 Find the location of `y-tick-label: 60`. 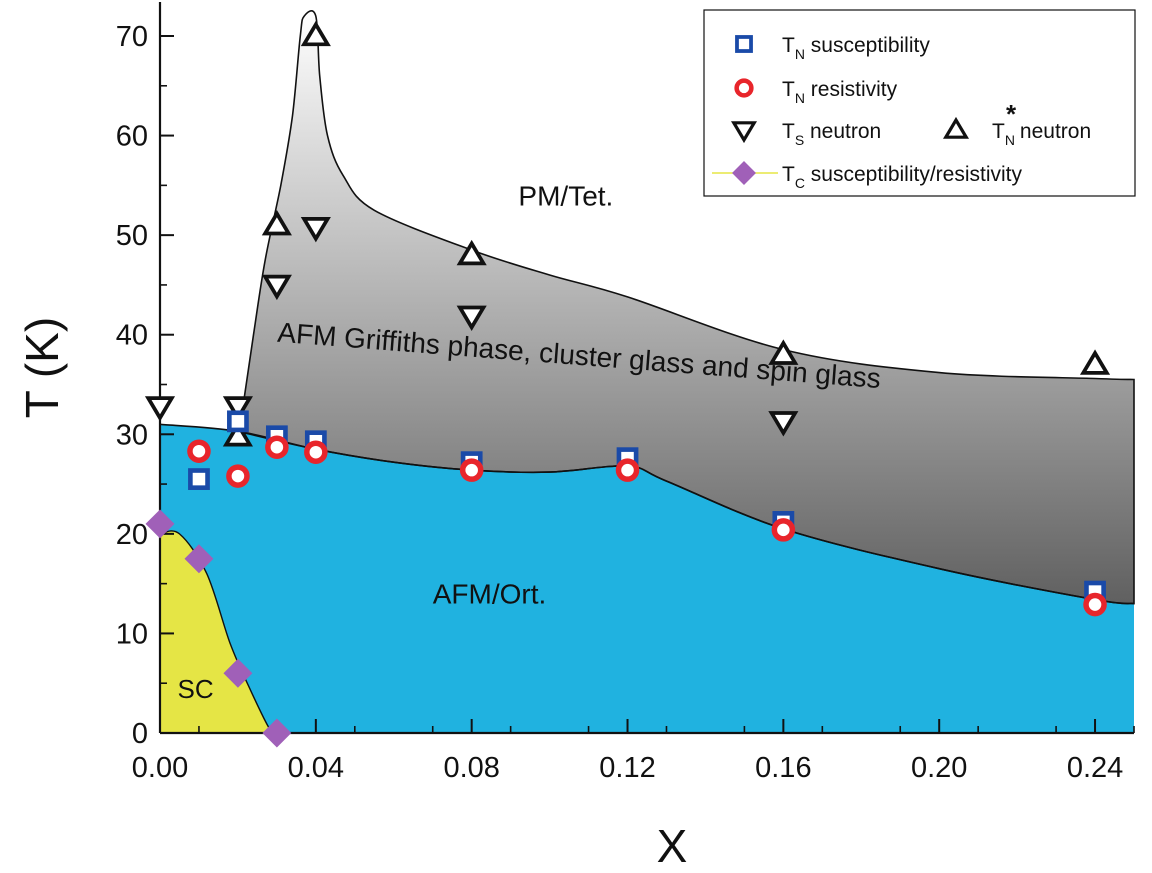

y-tick-label: 60 is located at coordinates (132, 137).